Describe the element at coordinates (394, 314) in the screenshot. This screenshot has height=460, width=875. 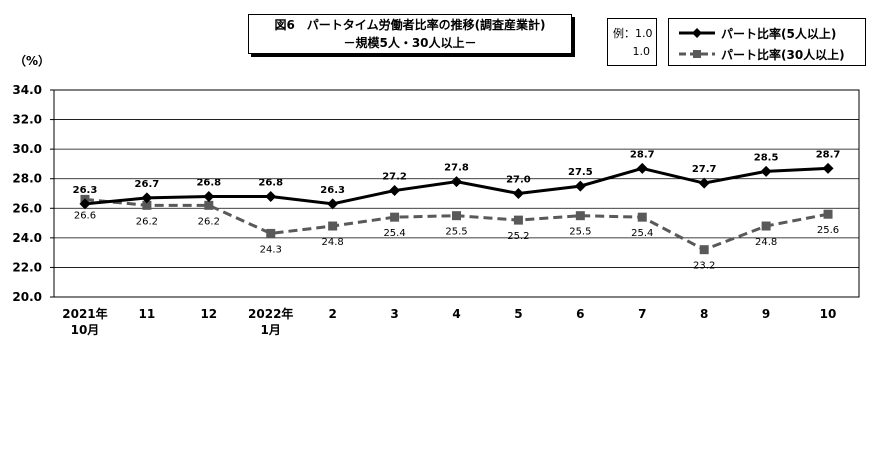
I see `x-tick-label: 3` at that location.